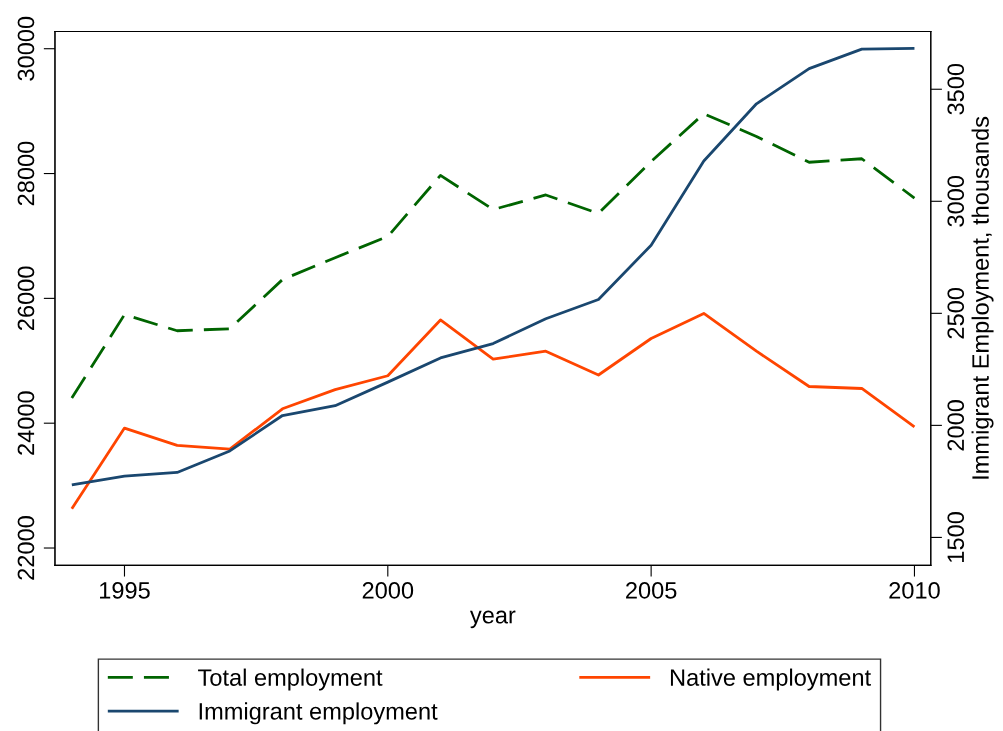 The width and height of the screenshot is (1003, 731). I want to click on y-tick-label: 30000, so click(26, 48).